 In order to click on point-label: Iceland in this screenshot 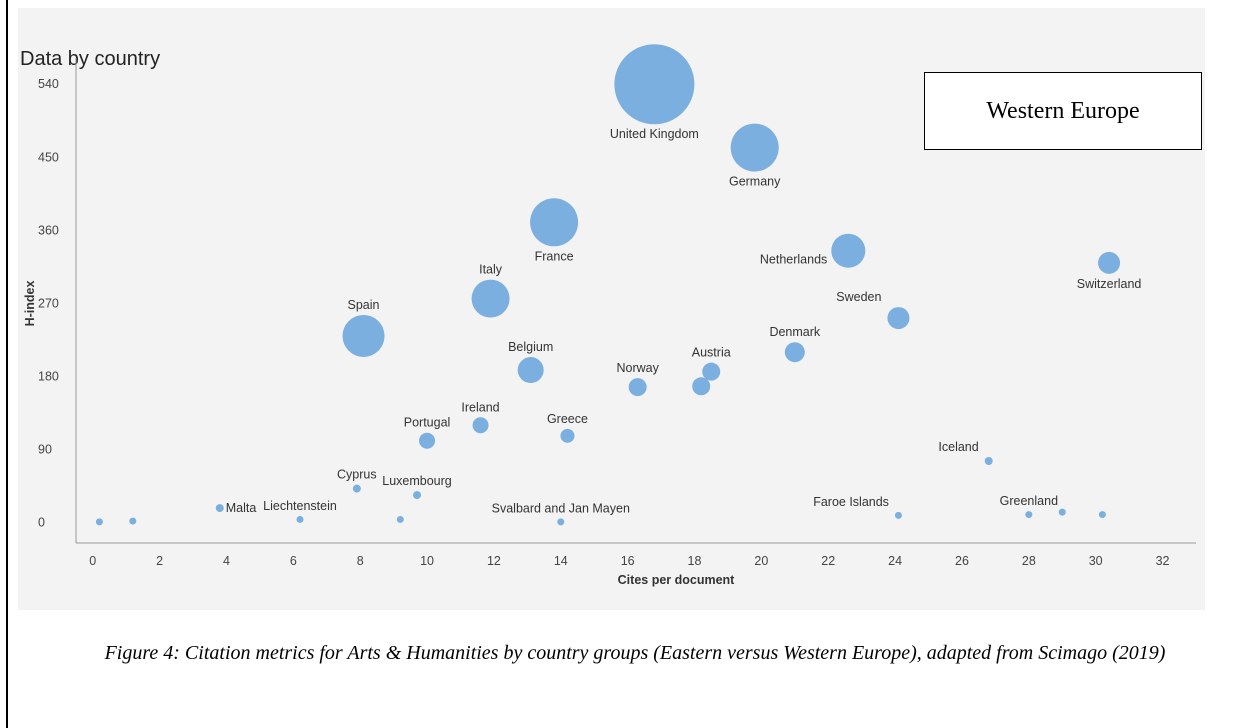, I will do `click(958, 447)`.